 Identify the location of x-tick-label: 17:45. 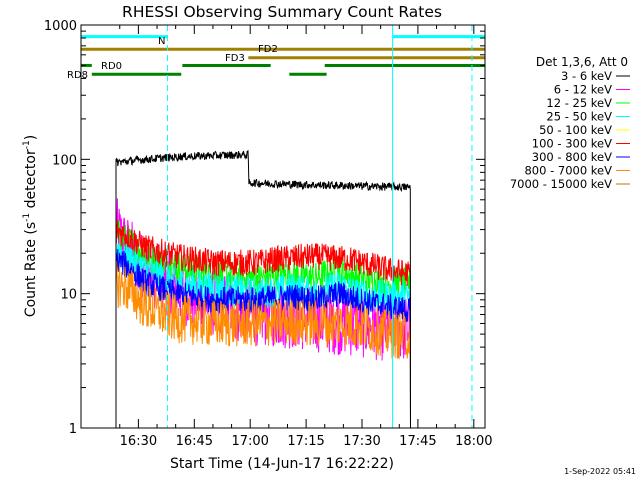
(417, 441).